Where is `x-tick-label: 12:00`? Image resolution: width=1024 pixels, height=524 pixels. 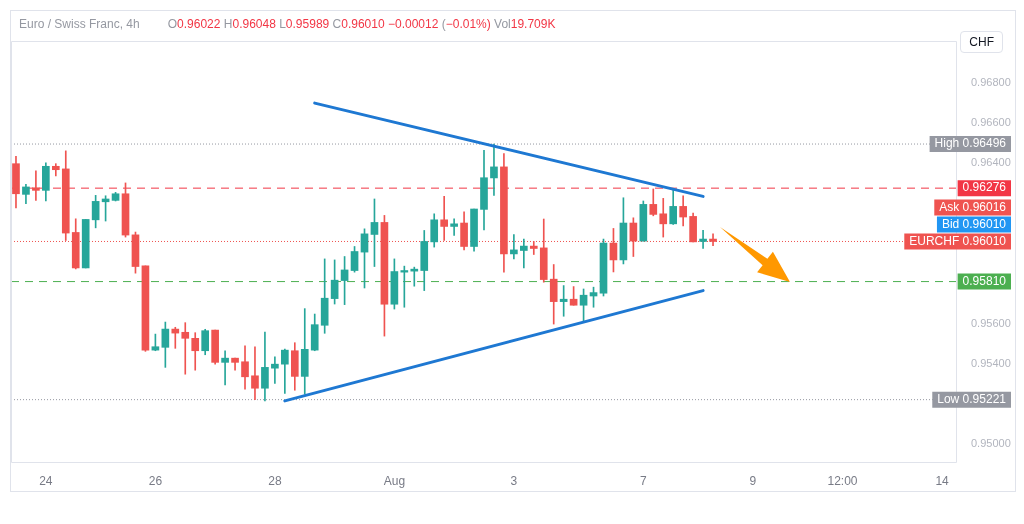 x-tick-label: 12:00 is located at coordinates (842, 480).